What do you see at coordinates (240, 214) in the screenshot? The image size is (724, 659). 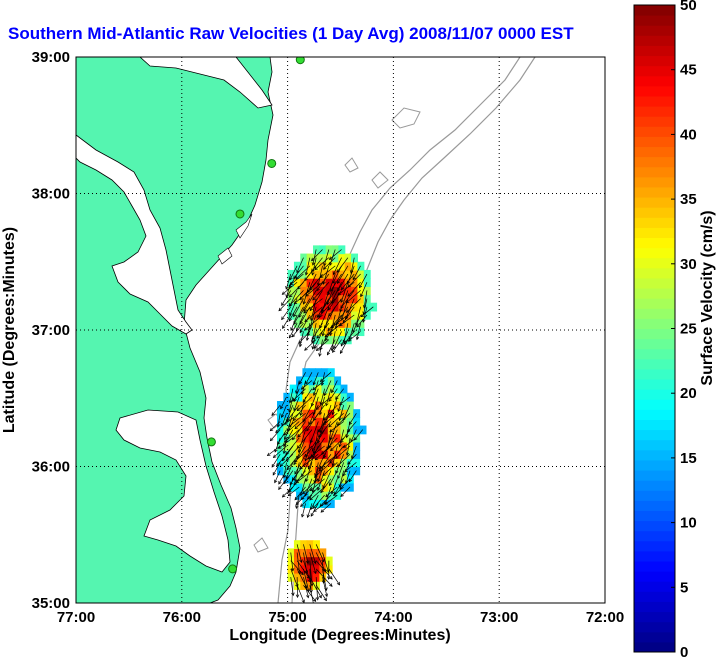 I see `radar-station-marker` at bounding box center [240, 214].